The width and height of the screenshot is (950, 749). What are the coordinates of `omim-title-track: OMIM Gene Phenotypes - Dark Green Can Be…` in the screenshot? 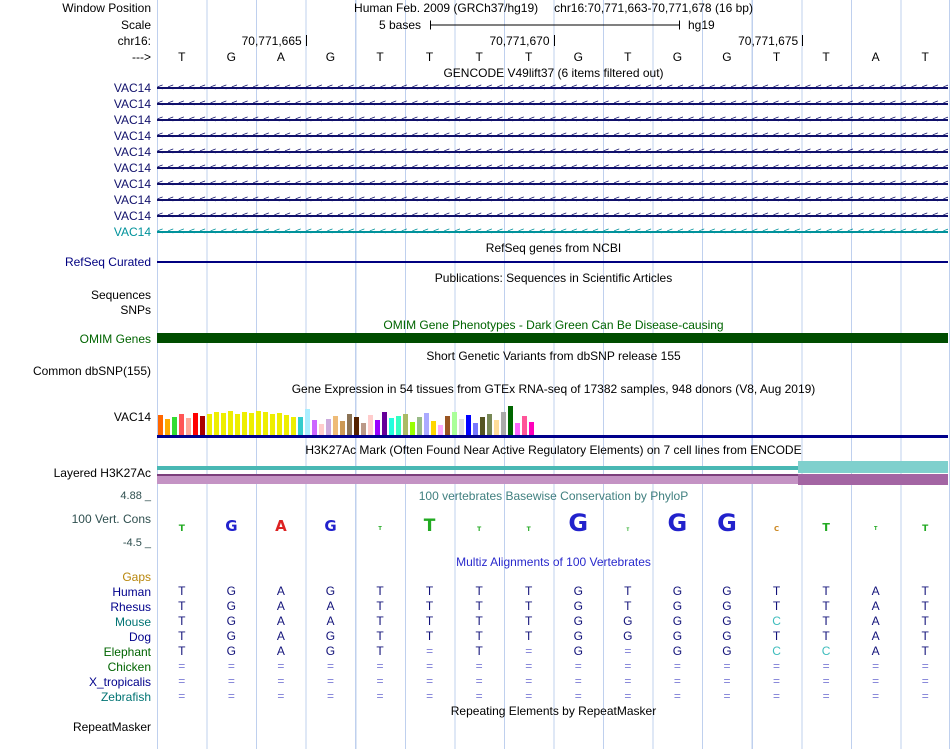 It's located at (553, 325).